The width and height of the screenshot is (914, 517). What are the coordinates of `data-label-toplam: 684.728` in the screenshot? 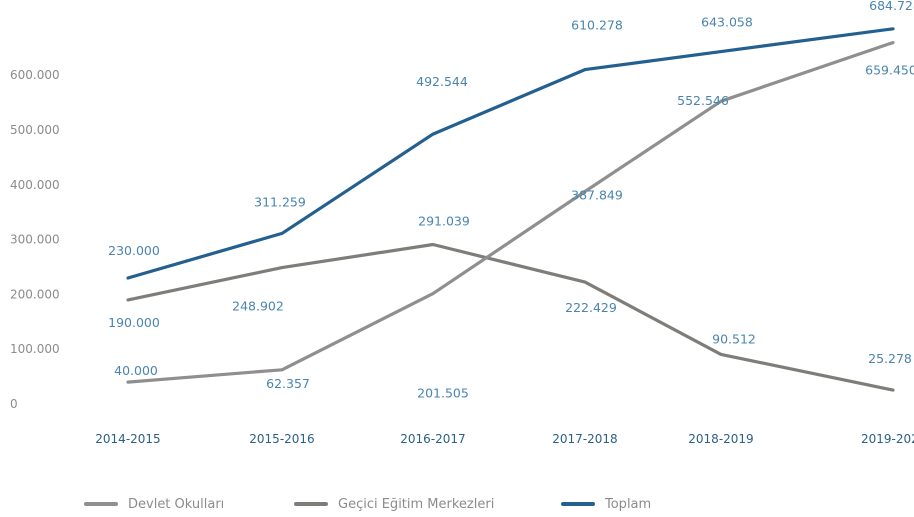 It's located at (891, 6).